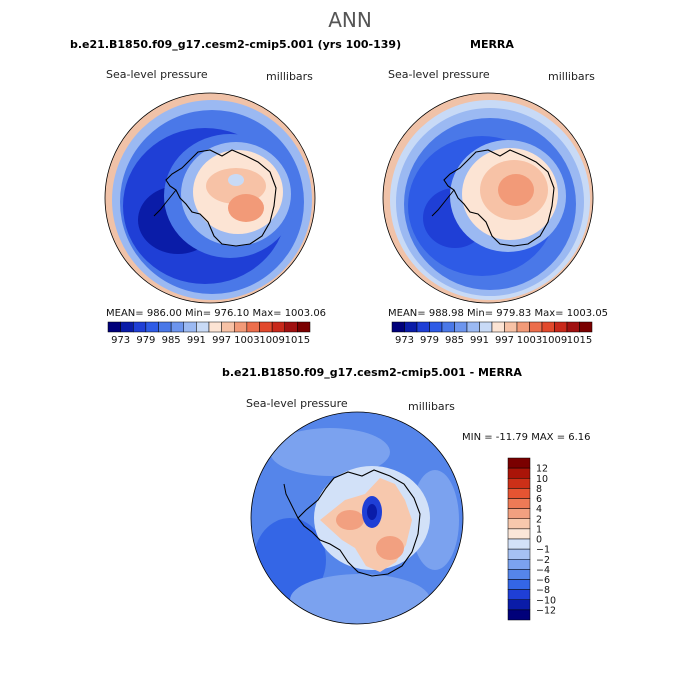 The image size is (700, 700). What do you see at coordinates (330, 452) in the screenshot?
I see `panel-3-light-top` at bounding box center [330, 452].